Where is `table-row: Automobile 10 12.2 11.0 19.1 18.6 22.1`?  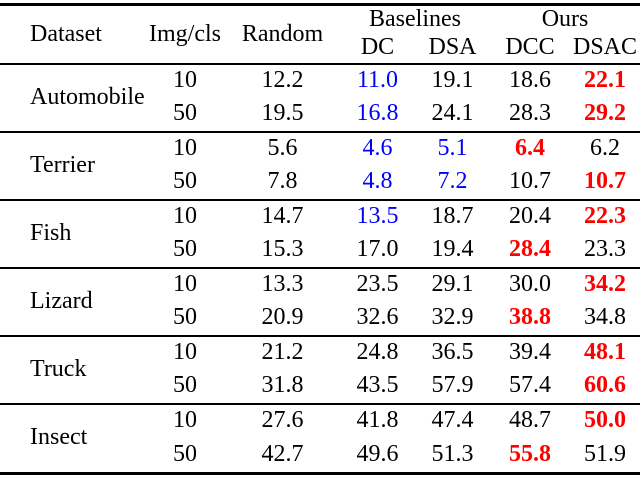 table-row: Automobile 10 12.2 11.0 19.1 18.6 22.1 is located at coordinates (320, 97).